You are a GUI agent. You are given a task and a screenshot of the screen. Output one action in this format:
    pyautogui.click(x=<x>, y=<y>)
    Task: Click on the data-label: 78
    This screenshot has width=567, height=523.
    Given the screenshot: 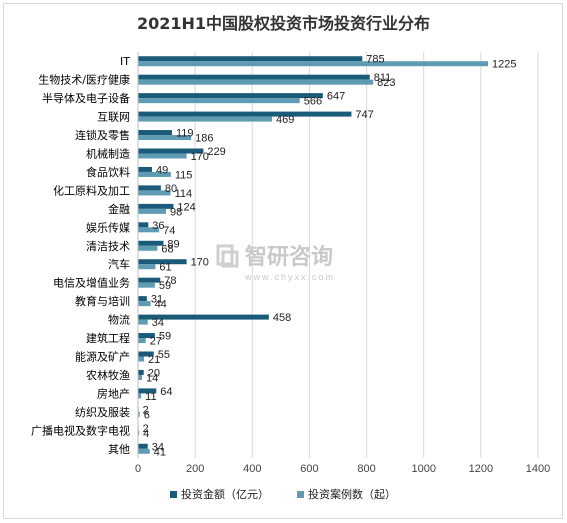 What is the action you would take?
    pyautogui.click(x=170, y=281)
    